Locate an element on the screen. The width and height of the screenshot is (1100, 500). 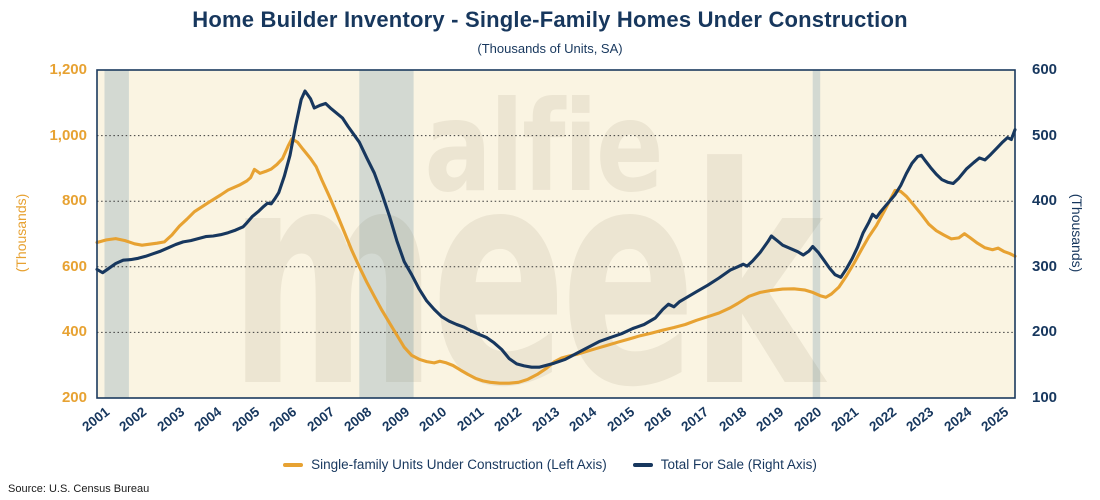
legend-label-total-for-sale: Total For Sale (Right Axis) is located at coordinates (738, 464).